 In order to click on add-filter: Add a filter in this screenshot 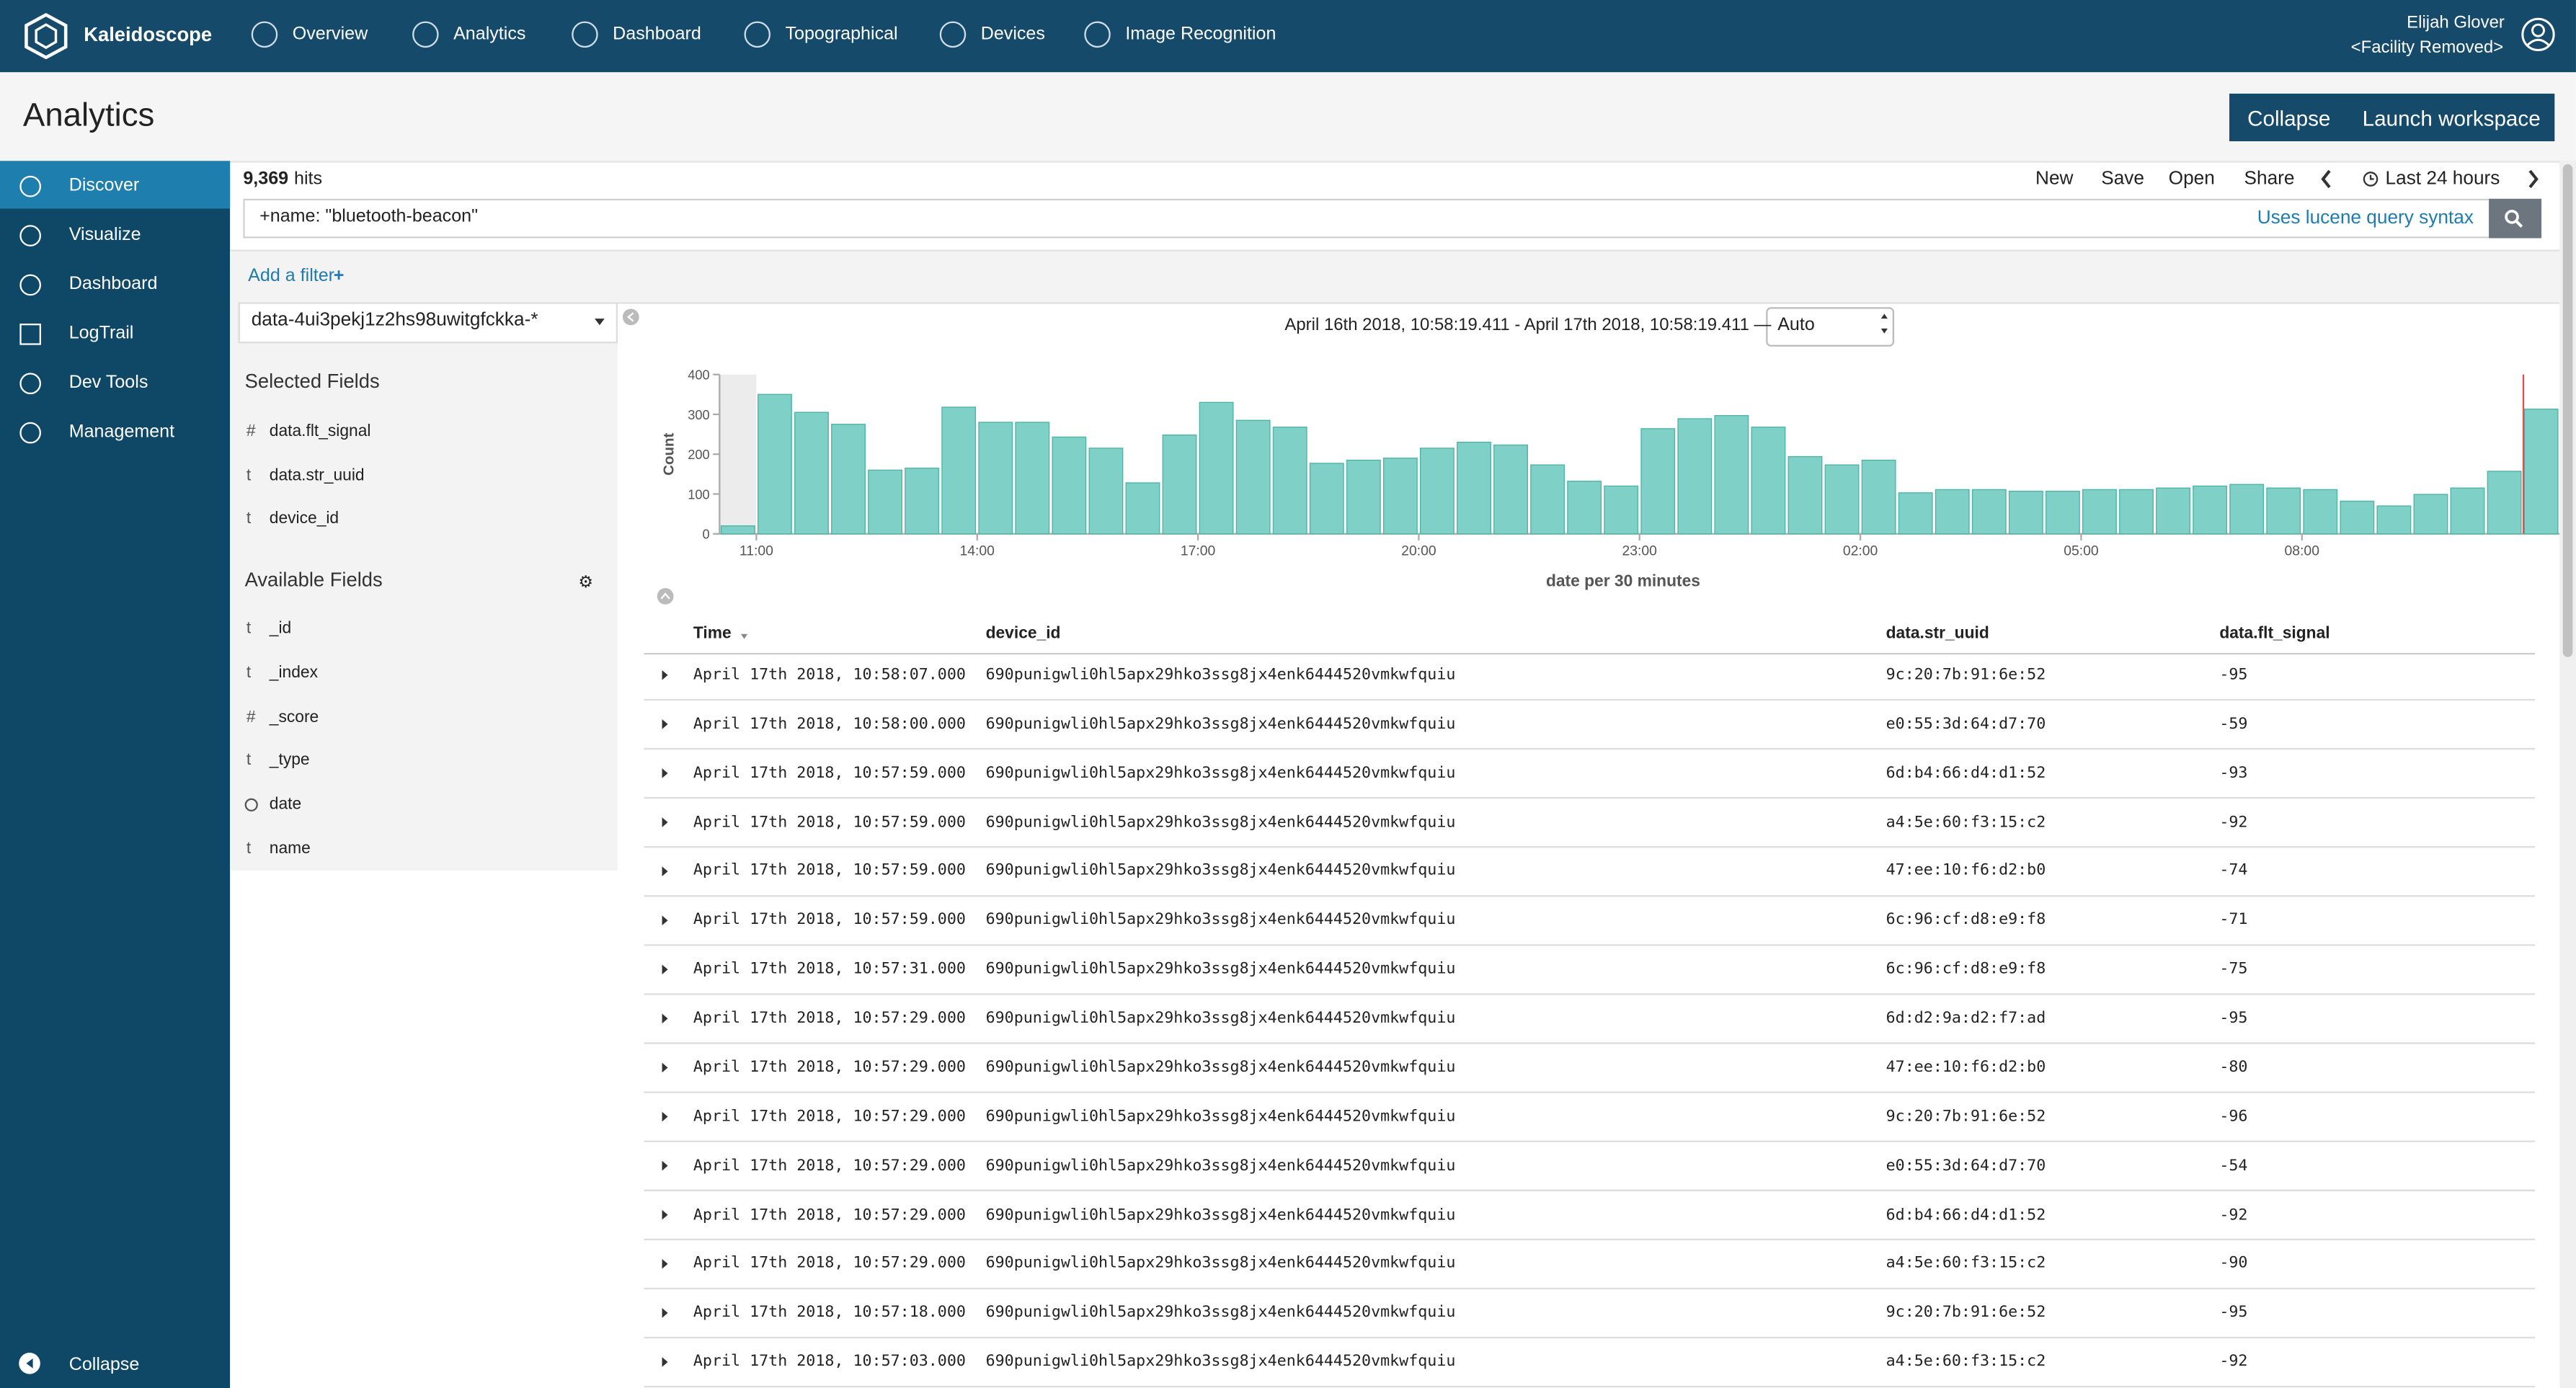, I will do `click(291, 276)`.